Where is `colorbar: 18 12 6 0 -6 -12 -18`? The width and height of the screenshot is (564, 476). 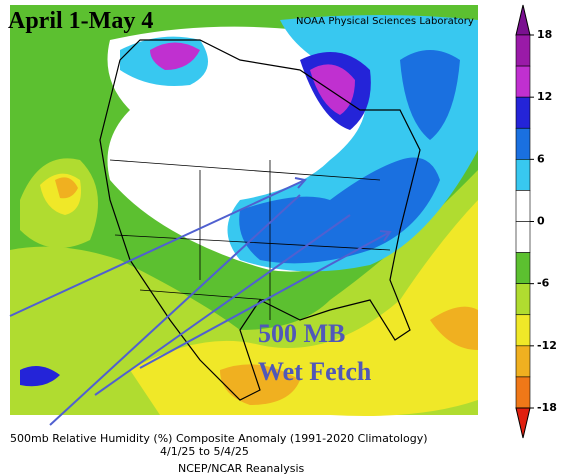 colorbar: 18 12 6 0 -6 -12 -18 is located at coordinates (536, 221).